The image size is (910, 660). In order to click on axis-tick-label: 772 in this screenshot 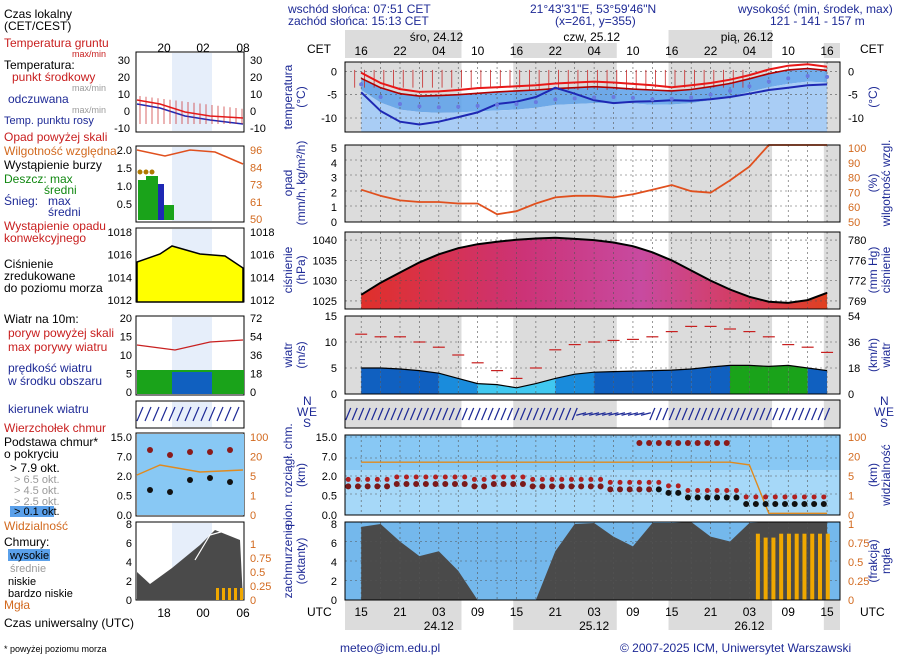, I will do `click(857, 282)`.